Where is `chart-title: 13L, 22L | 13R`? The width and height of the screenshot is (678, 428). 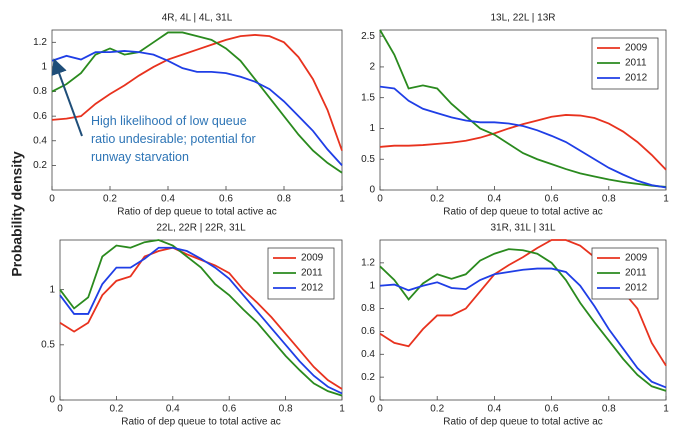 chart-title: 13L, 22L | 13R is located at coordinates (522, 18).